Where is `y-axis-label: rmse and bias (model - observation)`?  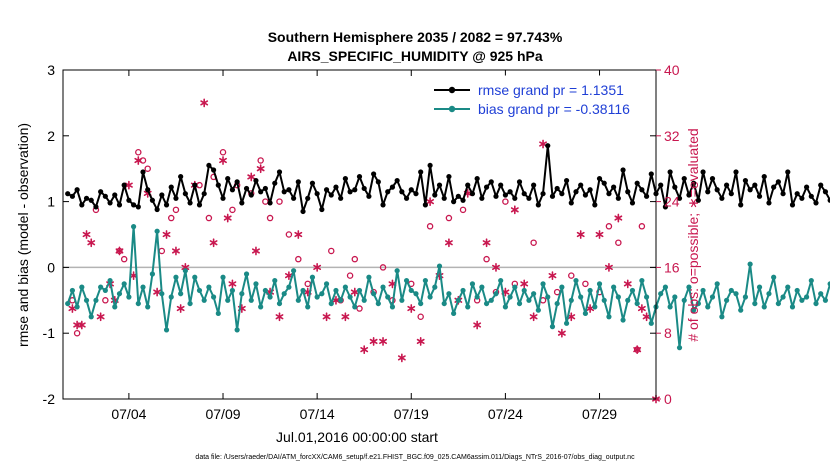 y-axis-label: rmse and bias (model - observation) is located at coordinates (23, 235).